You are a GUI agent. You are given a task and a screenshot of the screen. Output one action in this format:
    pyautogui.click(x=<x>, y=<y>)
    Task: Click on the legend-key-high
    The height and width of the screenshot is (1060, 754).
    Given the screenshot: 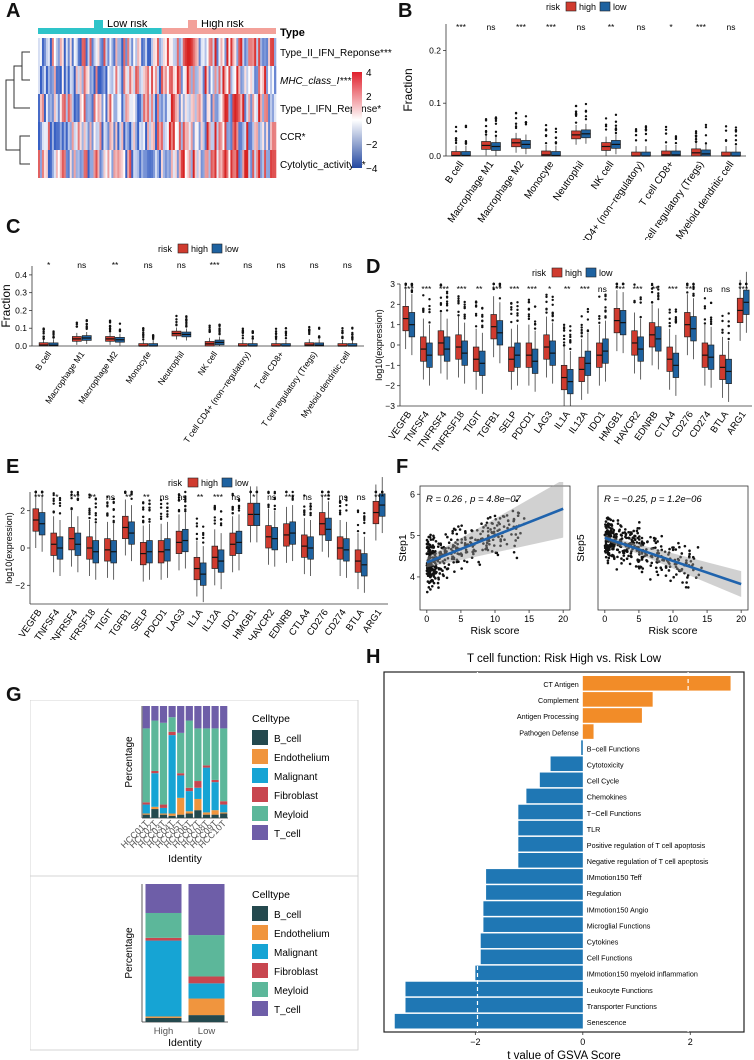 What is the action you would take?
    pyautogui.click(x=183, y=248)
    